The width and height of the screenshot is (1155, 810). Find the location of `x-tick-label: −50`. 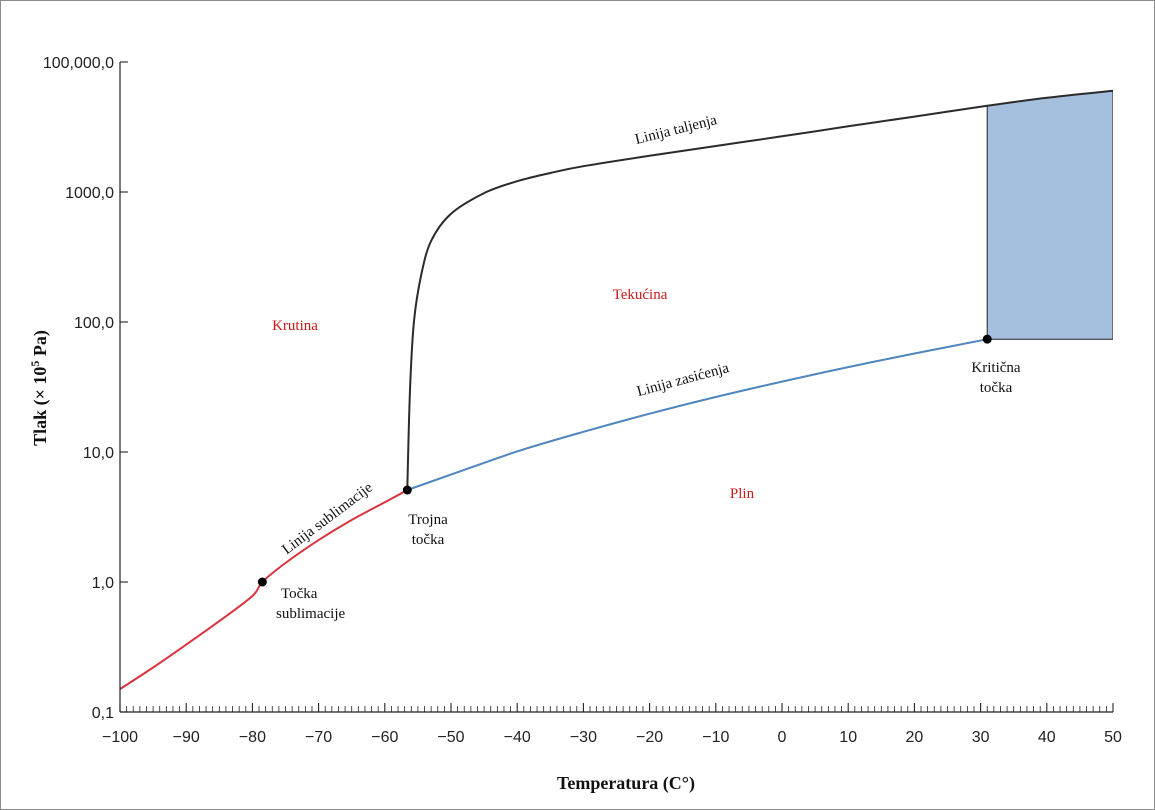

x-tick-label: −50 is located at coordinates (450, 737).